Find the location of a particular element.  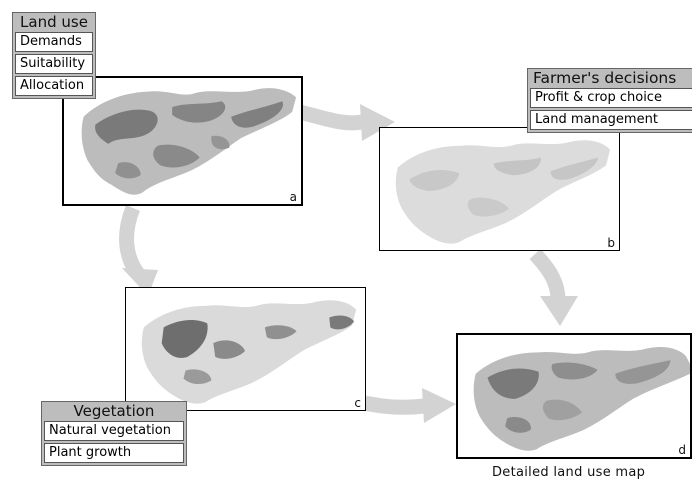

arrow-a-to-c is located at coordinates (132, 242).